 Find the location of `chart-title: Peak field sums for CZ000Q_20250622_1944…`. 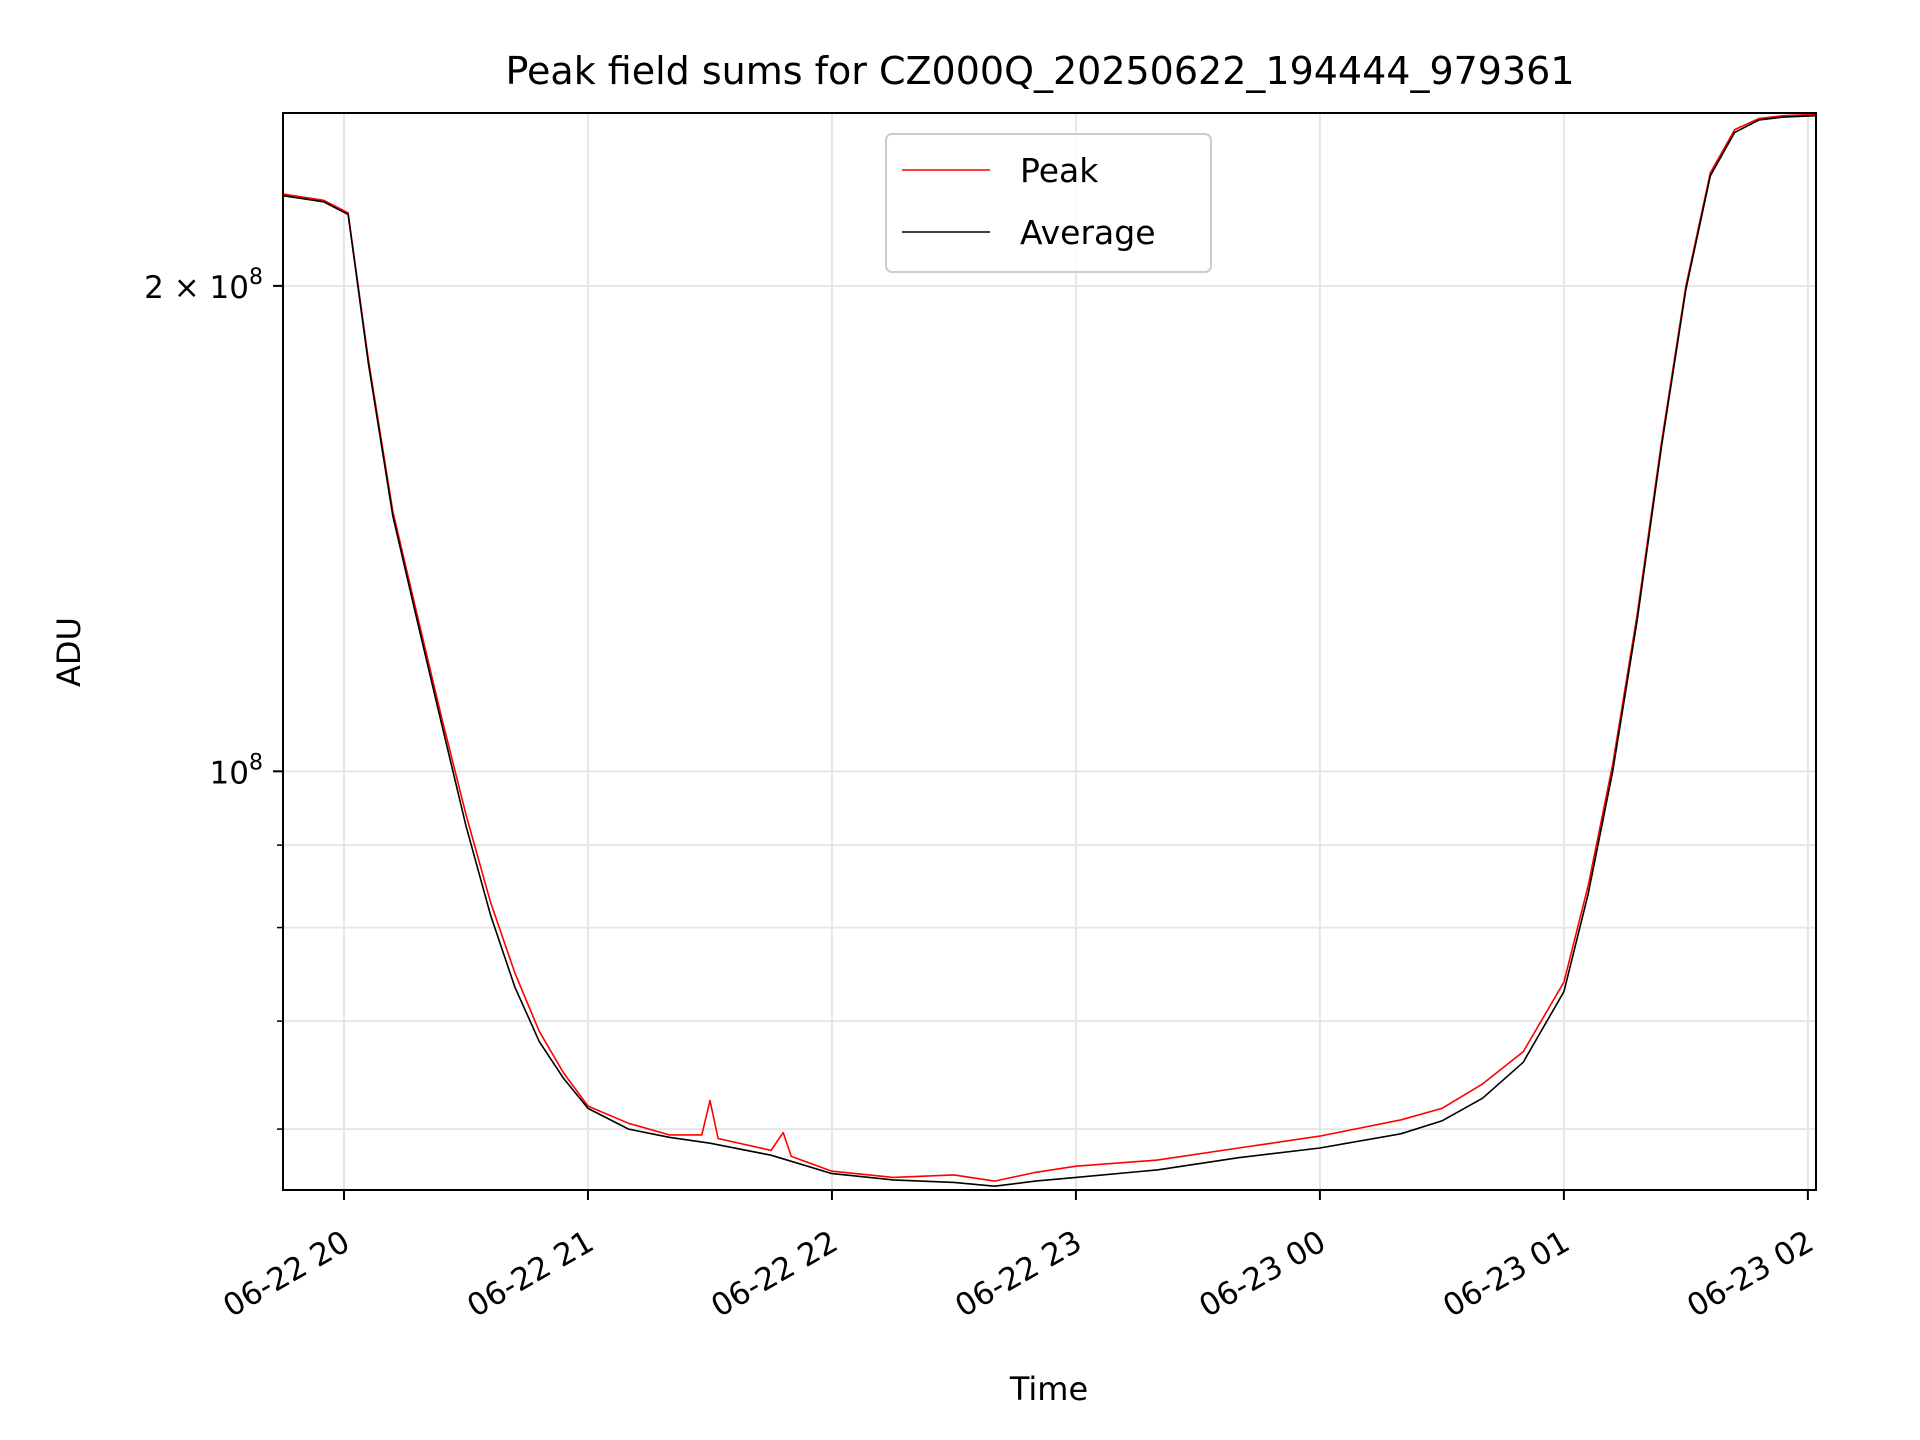

chart-title: Peak field sums for CZ000Q_20250622_1944… is located at coordinates (1039, 71).